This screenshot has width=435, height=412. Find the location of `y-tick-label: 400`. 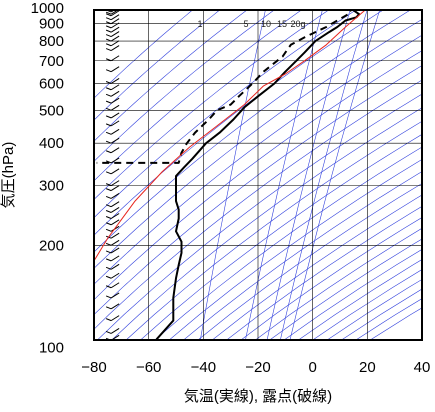

y-tick-label: 400 is located at coordinates (51, 143).